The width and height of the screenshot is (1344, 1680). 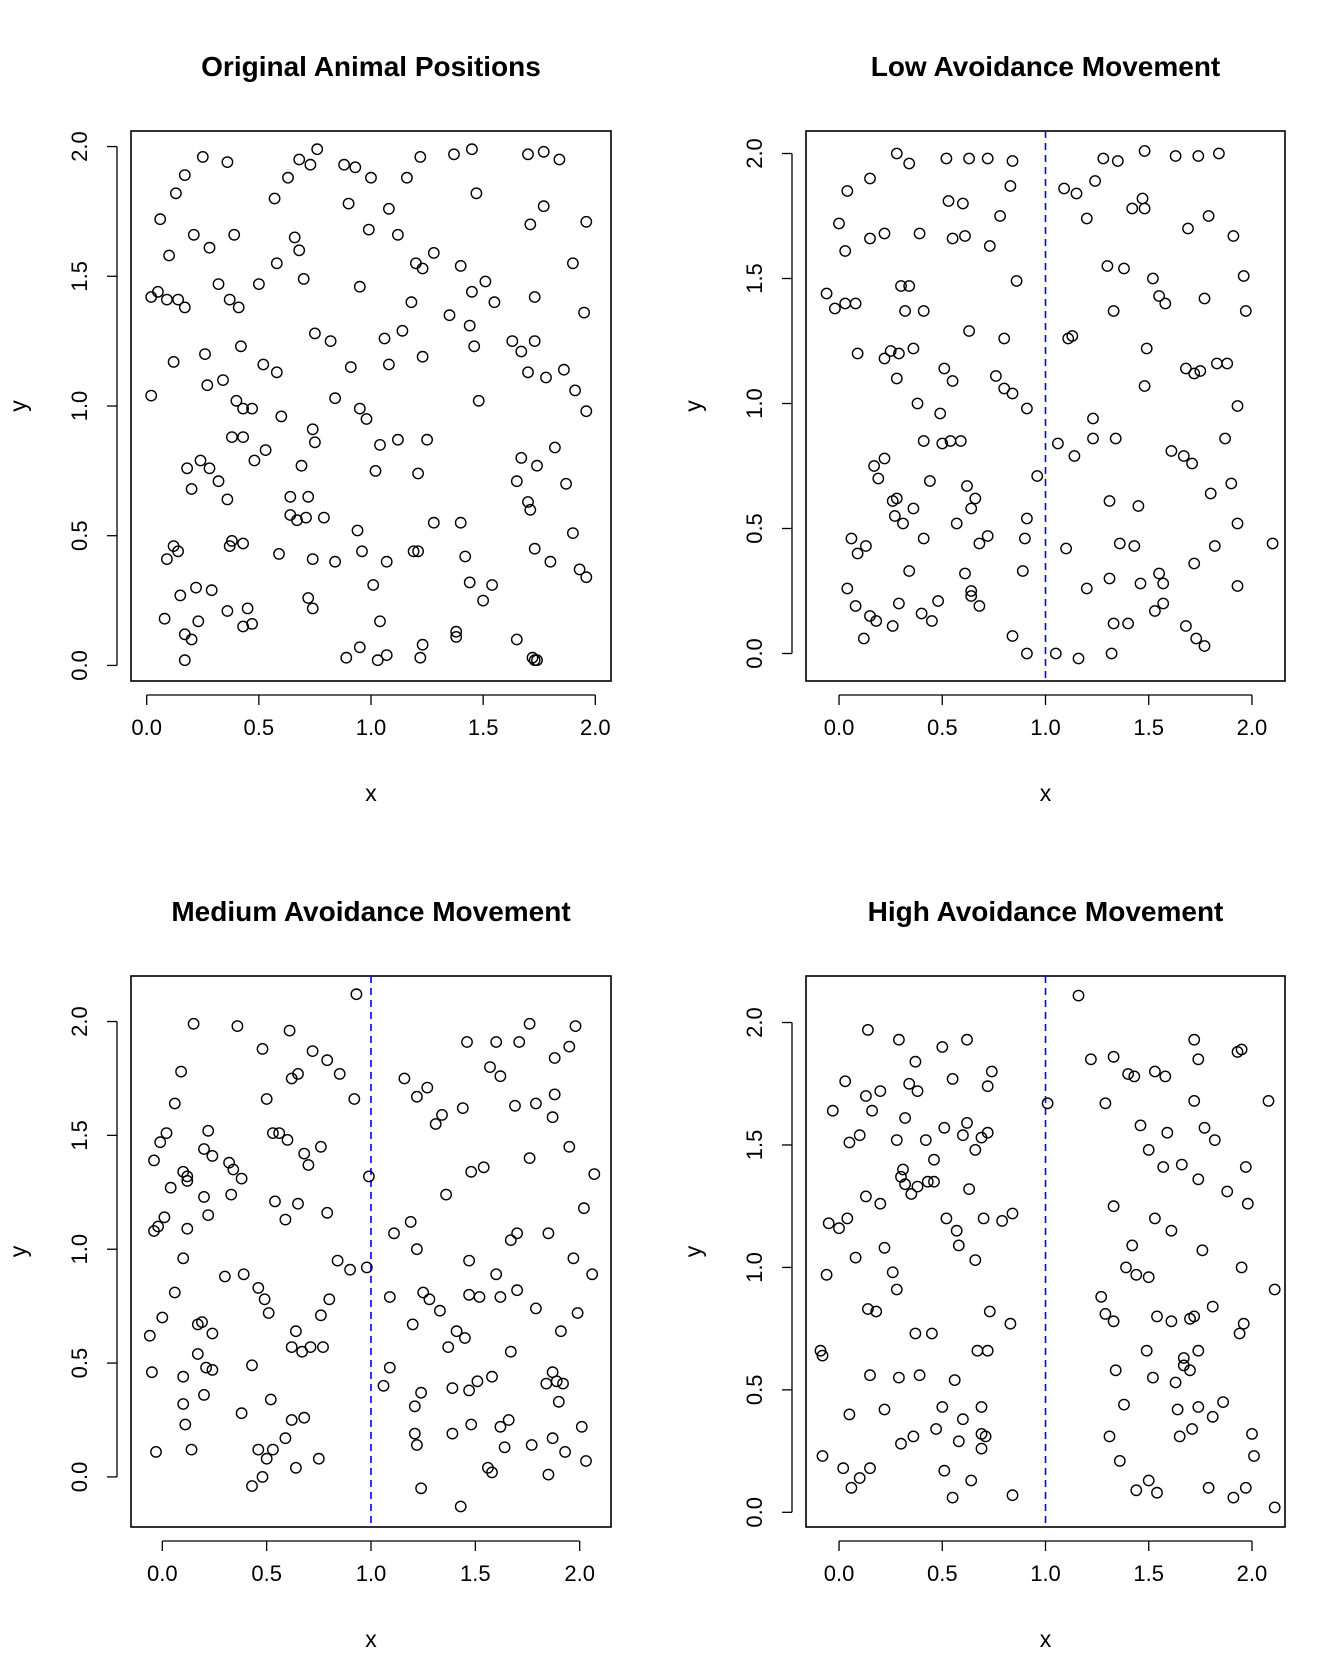 What do you see at coordinates (1148, 727) in the screenshot?
I see `x-tick-label: 1.5` at bounding box center [1148, 727].